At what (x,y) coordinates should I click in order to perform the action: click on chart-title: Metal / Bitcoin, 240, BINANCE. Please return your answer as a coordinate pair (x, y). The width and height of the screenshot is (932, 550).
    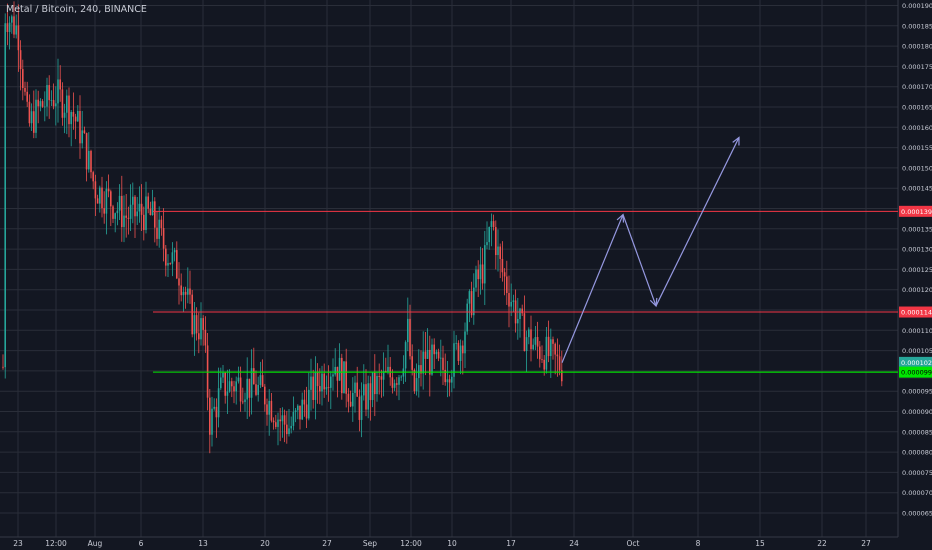
    Looking at the image, I should click on (76, 9).